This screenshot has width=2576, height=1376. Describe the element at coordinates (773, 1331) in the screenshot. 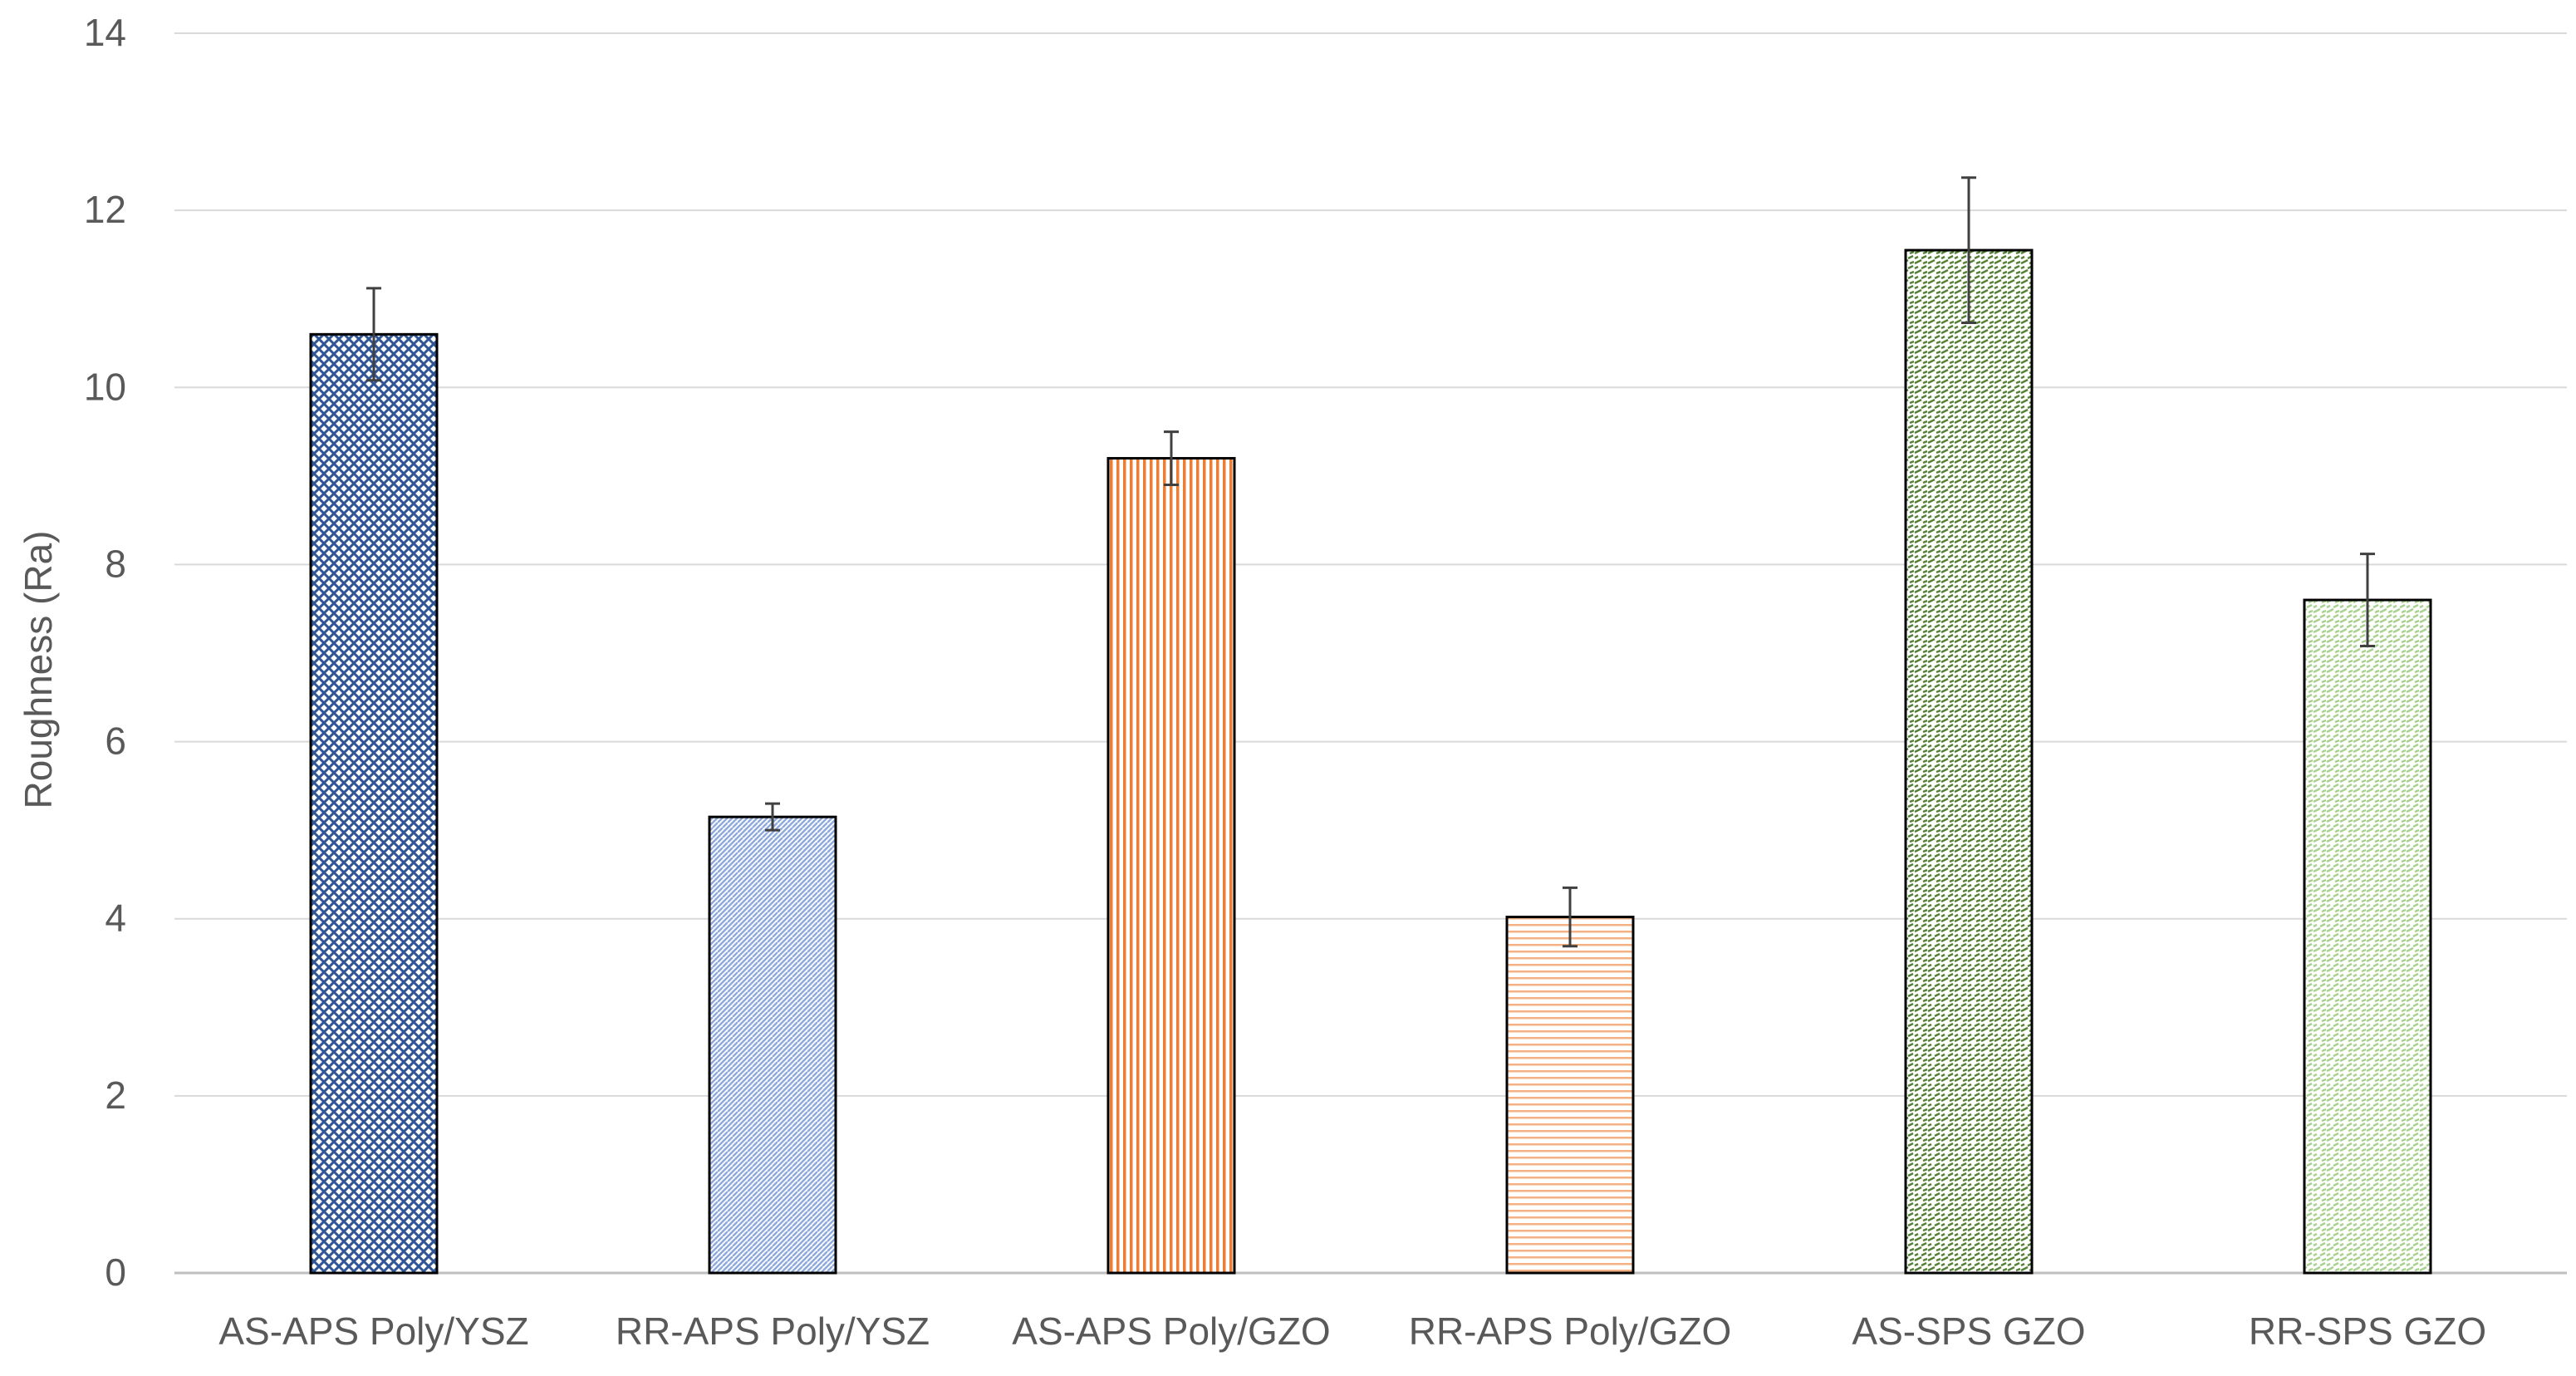

I see `x-tick-label: RR-APS Poly/YSZ` at that location.